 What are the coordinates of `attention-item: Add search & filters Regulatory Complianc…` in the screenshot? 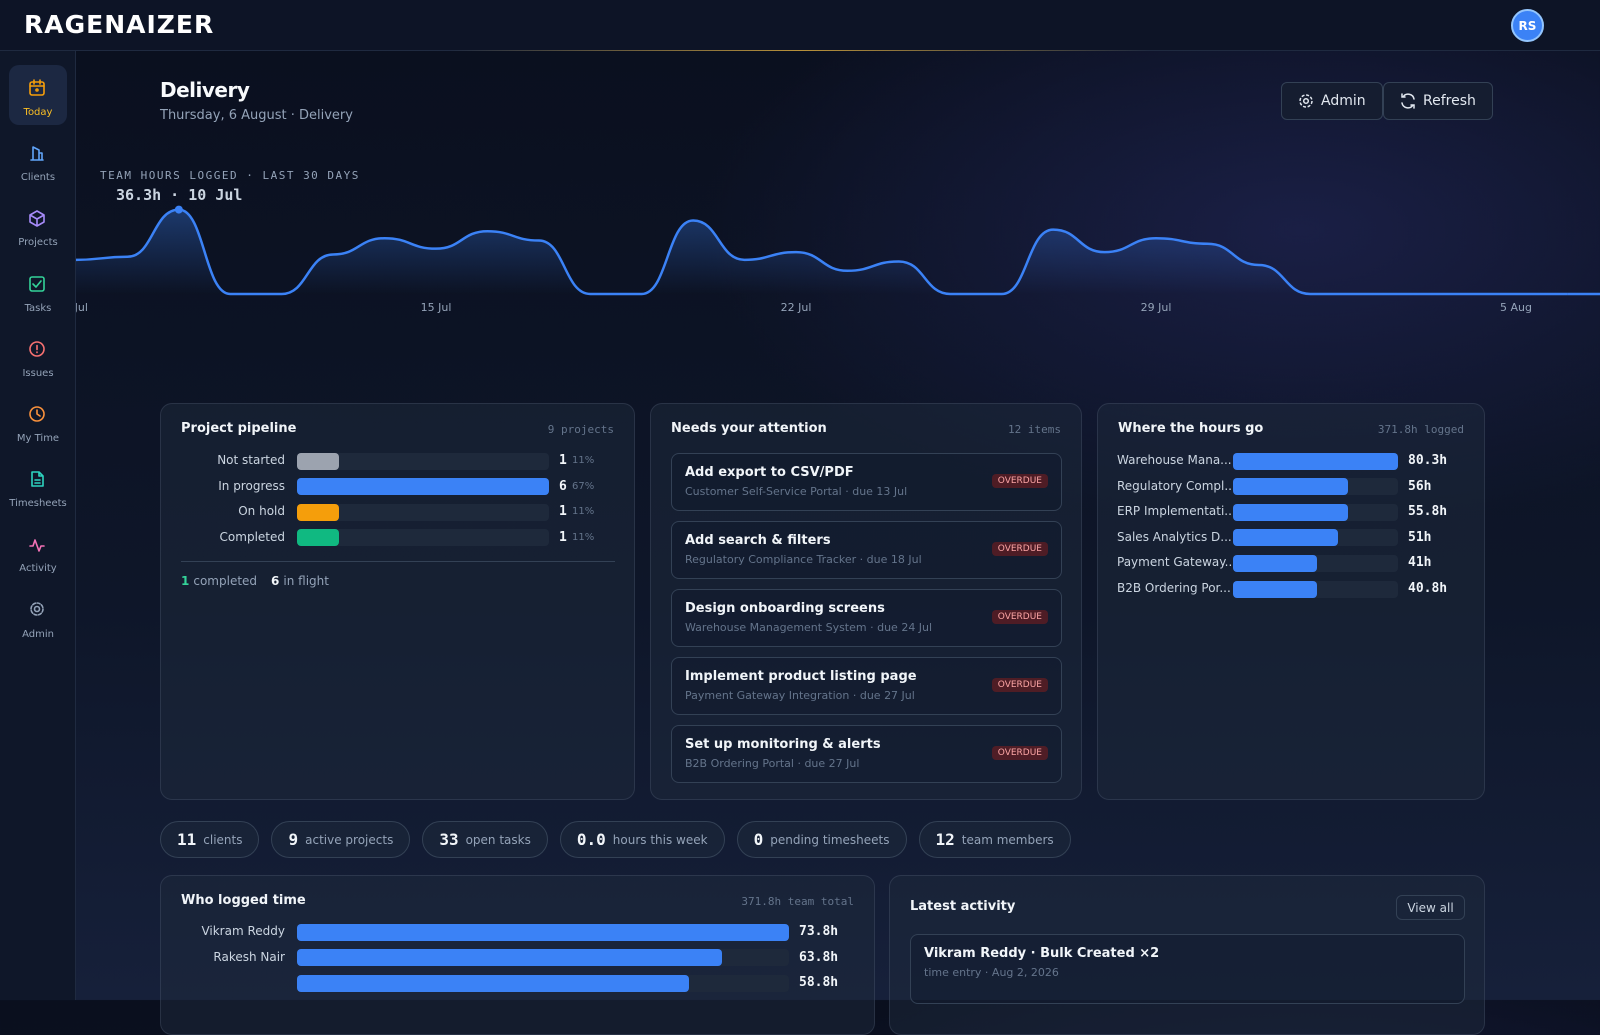 It's located at (866, 550).